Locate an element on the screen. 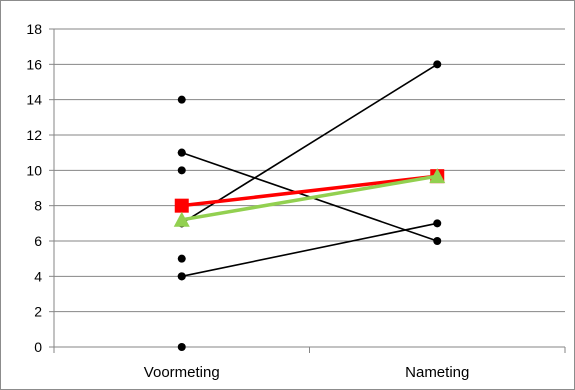  ytick-label-6: 6 is located at coordinates (38, 241).